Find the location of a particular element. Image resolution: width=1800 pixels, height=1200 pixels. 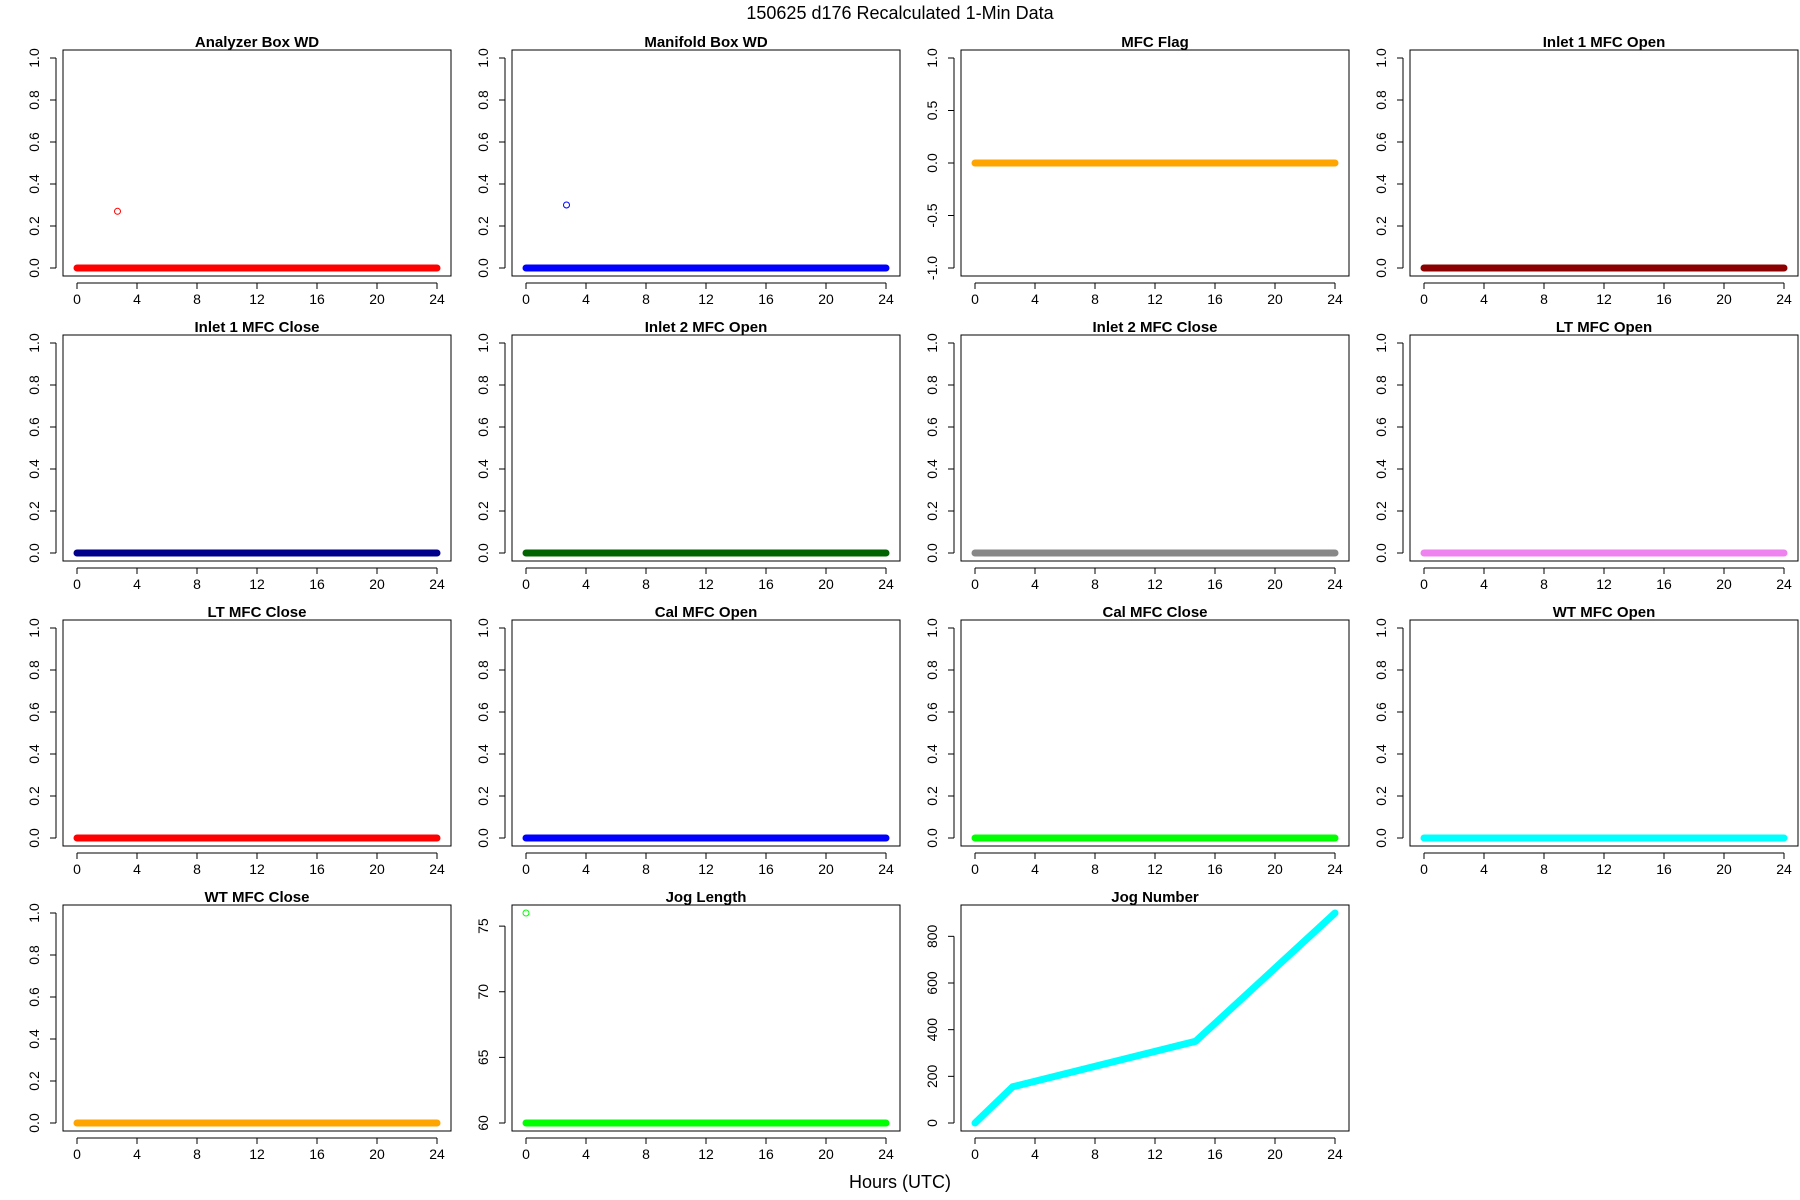

panel-title: WT MFC Close is located at coordinates (257, 897).